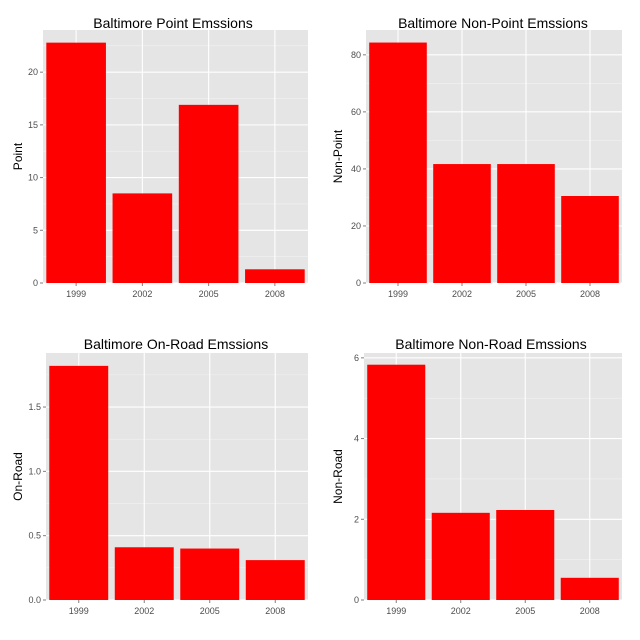 This screenshot has width=640, height=640. I want to click on chart-title: Baltimore Point Emssions, so click(173, 23).